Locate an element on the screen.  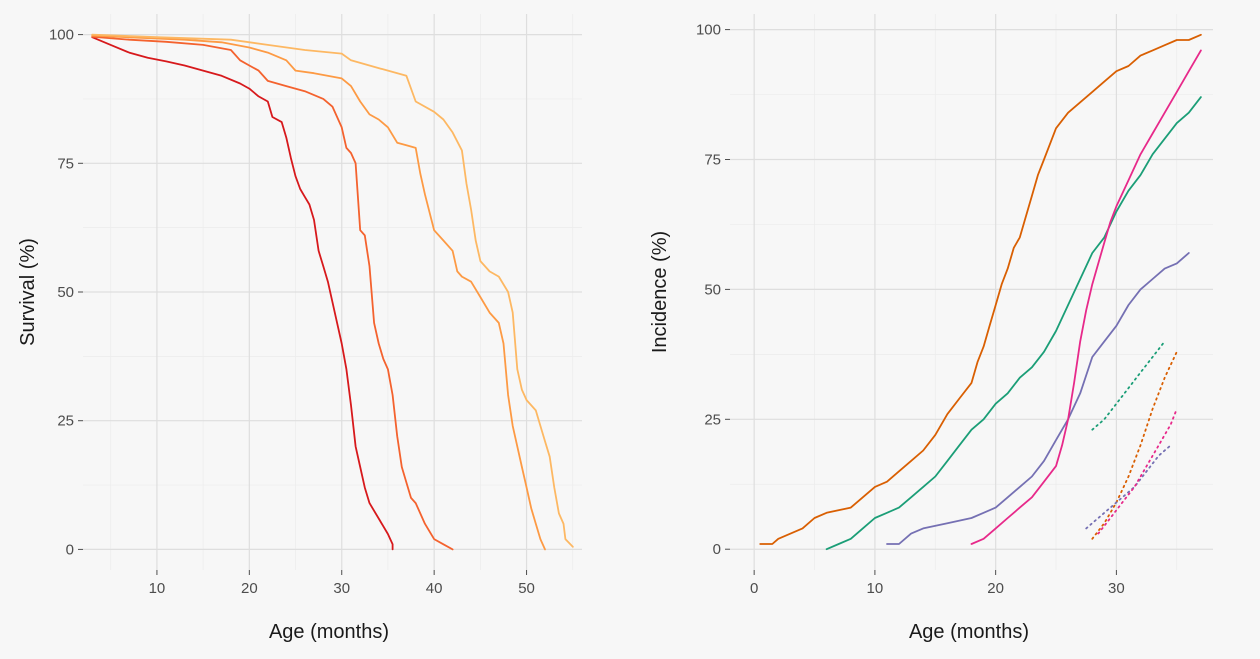
survival-x-tick-label: 10 is located at coordinates (157, 588).